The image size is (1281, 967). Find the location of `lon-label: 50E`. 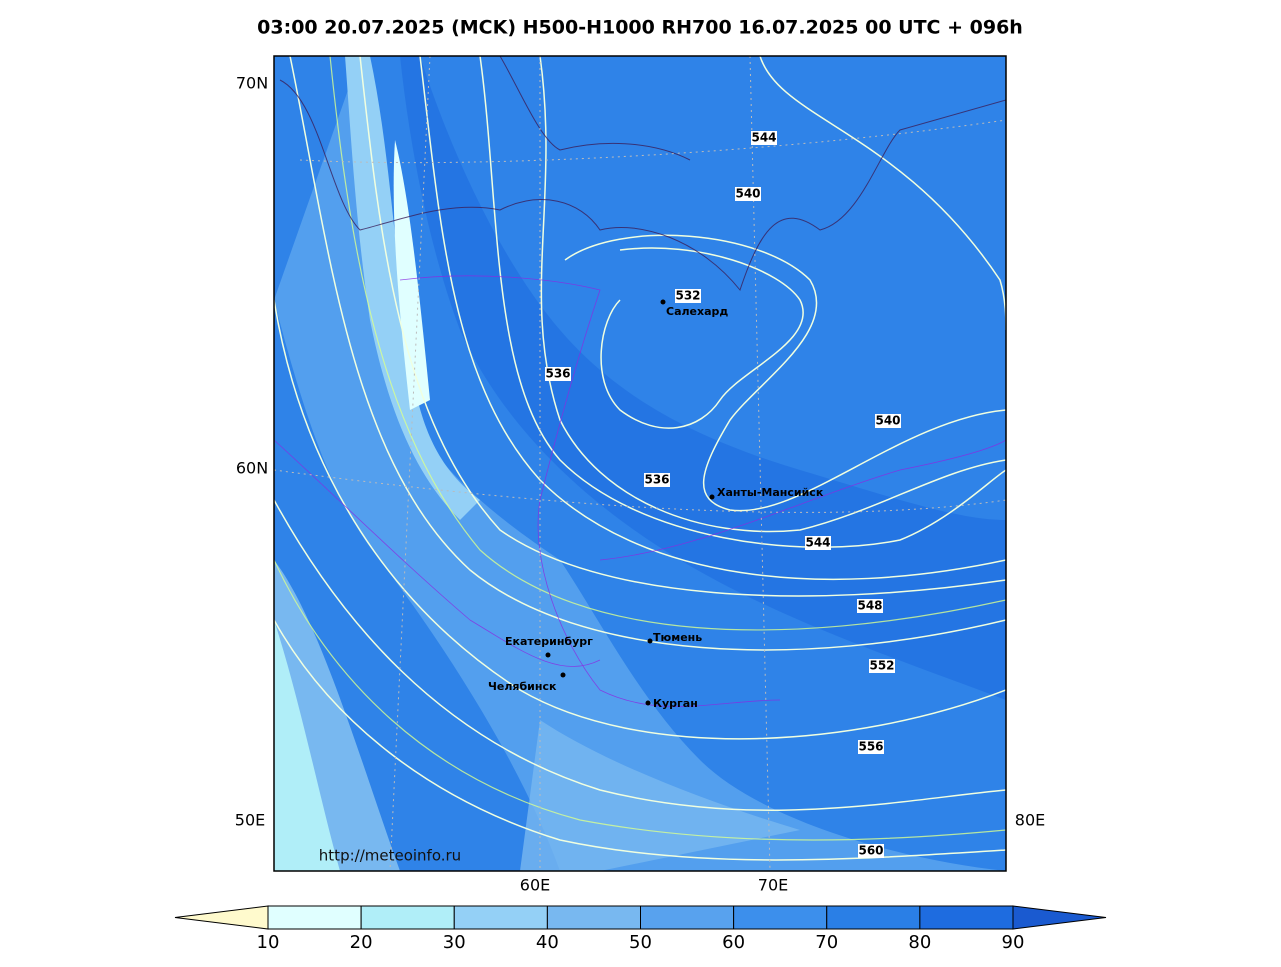

lon-label: 50E is located at coordinates (250, 820).